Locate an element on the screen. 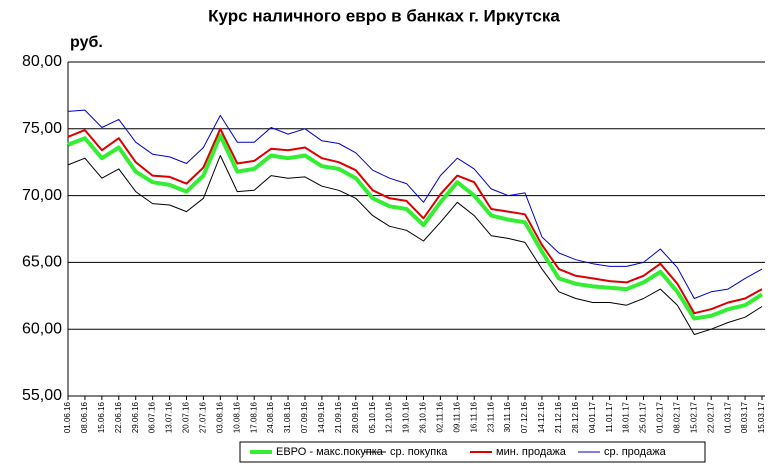  x-tick-label: 19.10.16 is located at coordinates (406, 417).